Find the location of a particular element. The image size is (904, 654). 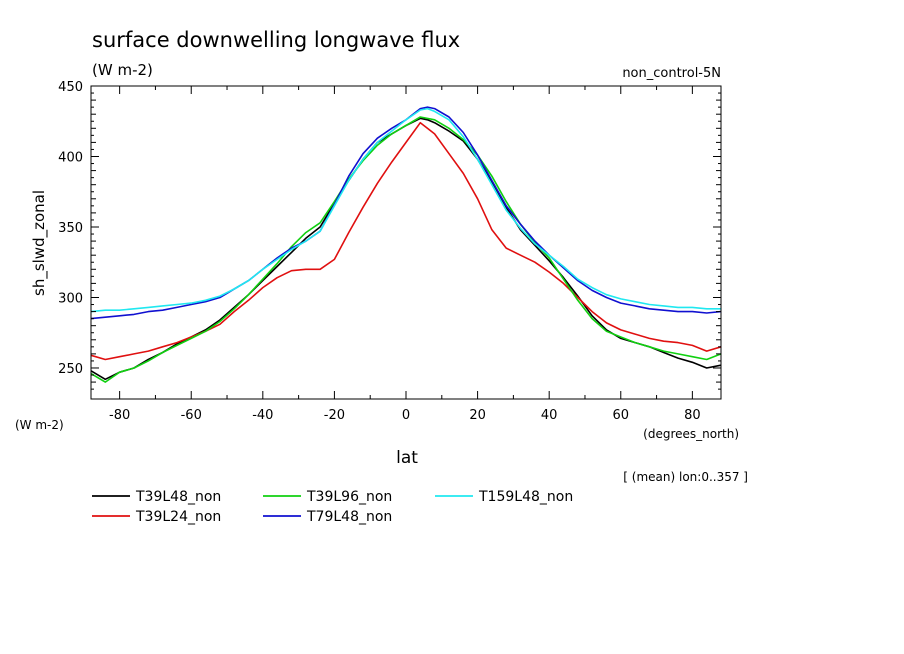

y-tick-label: 450 is located at coordinates (70, 87).